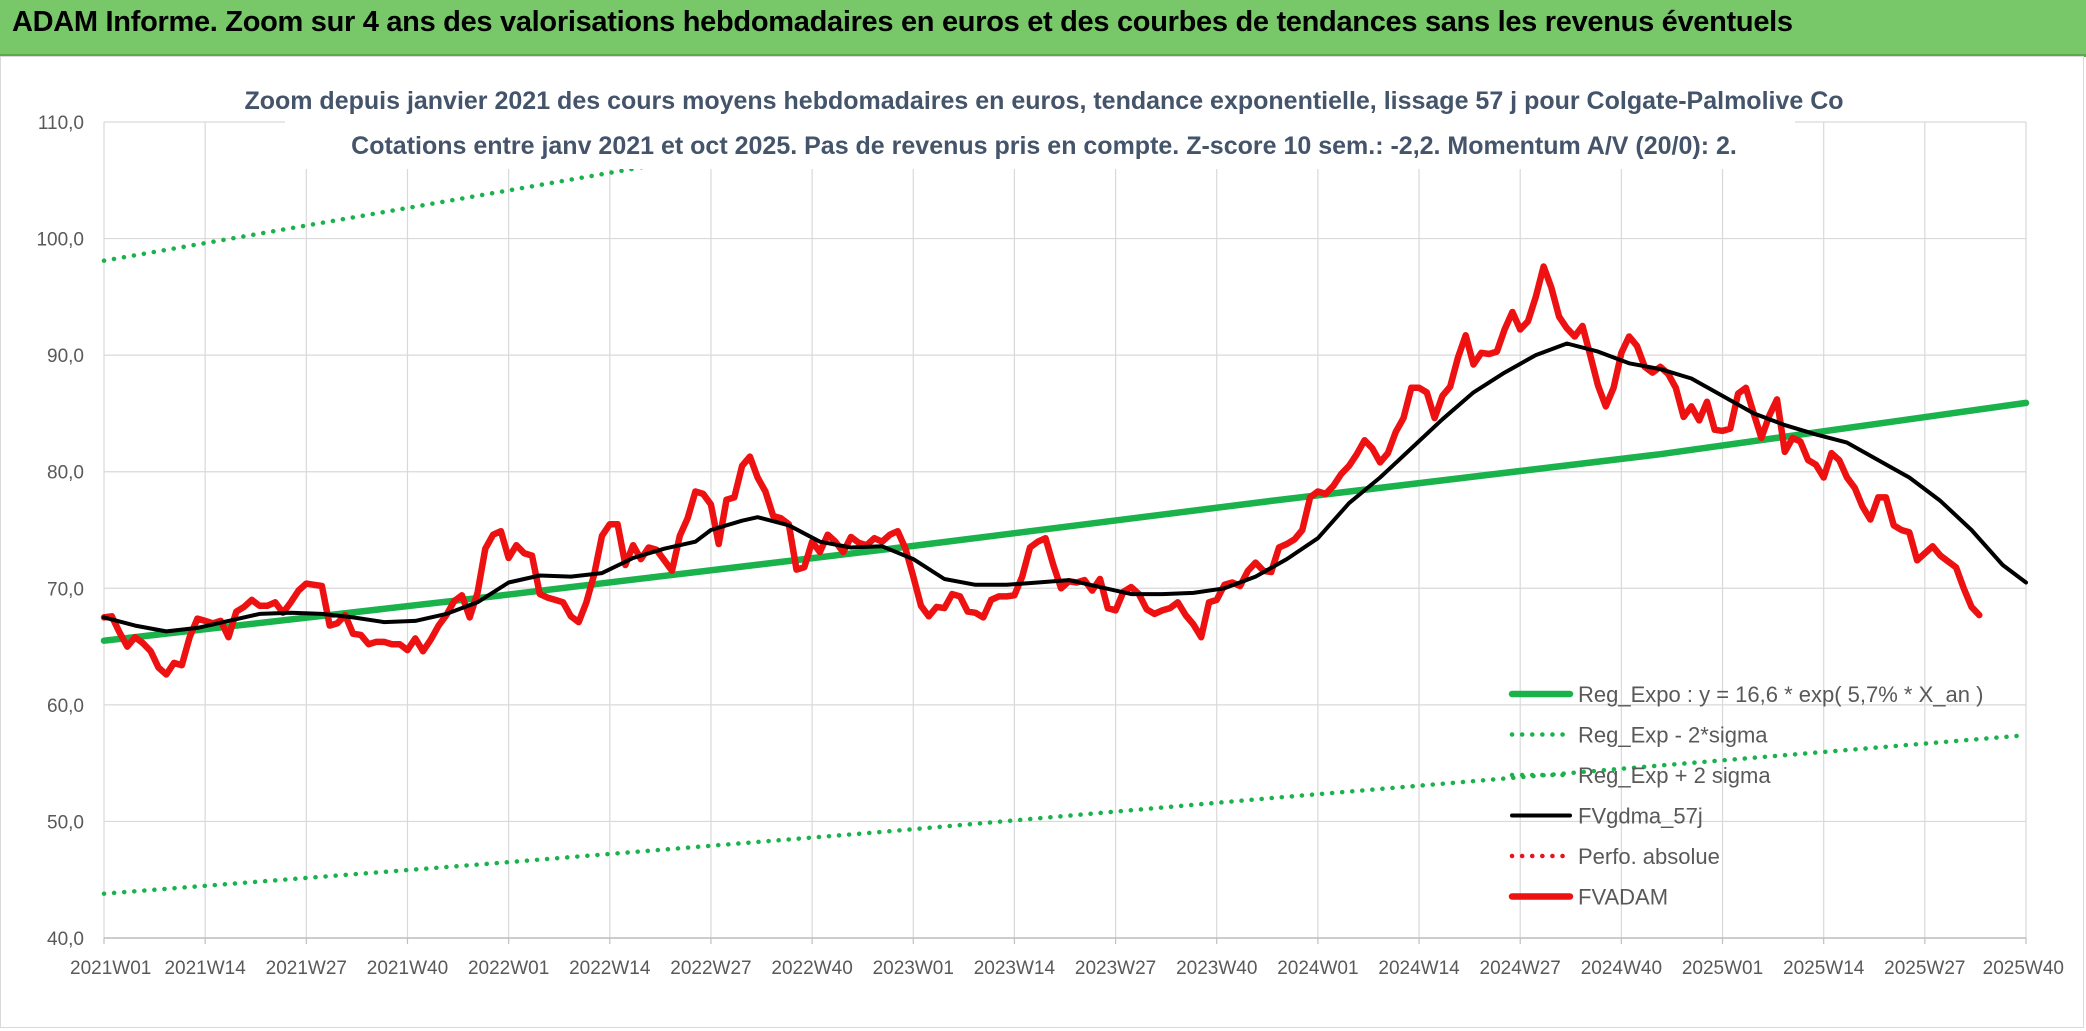 Image resolution: width=2086 pixels, height=1031 pixels. I want to click on legend-label: Reg_Expo : y = 16,6 * exp( 5,7% * X_an ), so click(1780, 694).